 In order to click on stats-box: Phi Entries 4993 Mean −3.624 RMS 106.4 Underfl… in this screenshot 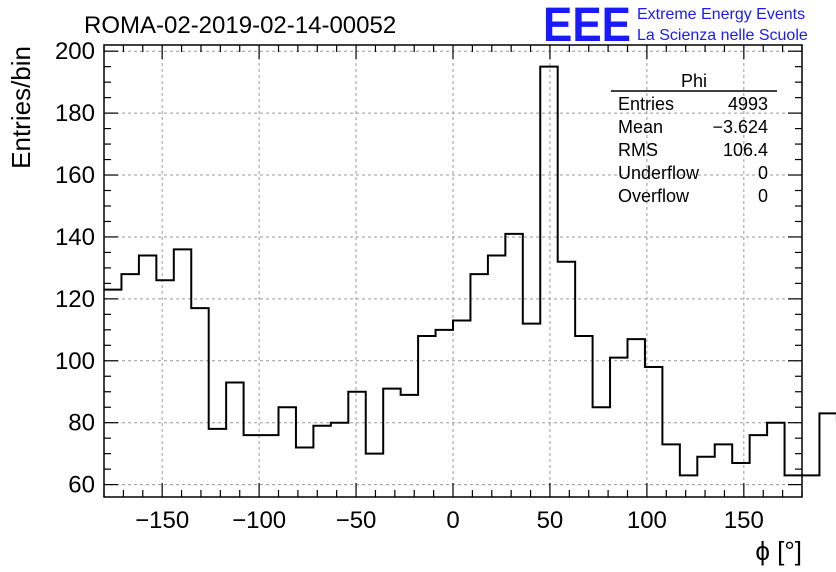, I will do `click(694, 138)`.